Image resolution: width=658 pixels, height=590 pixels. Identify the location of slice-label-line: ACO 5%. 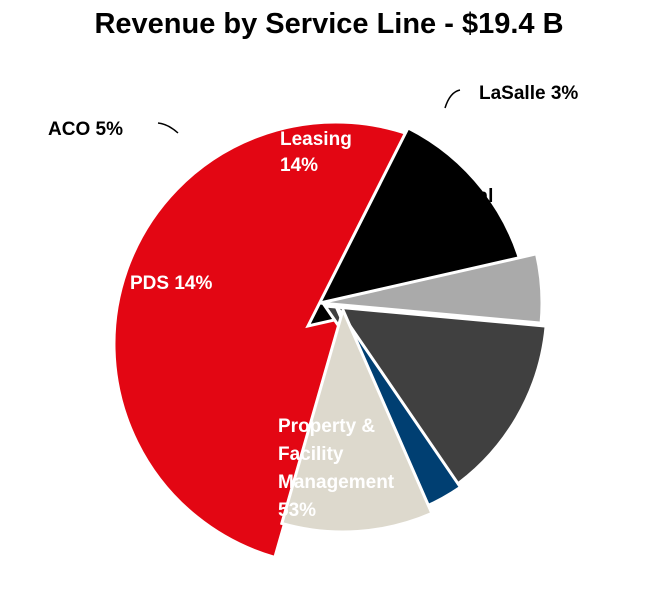
(85, 129).